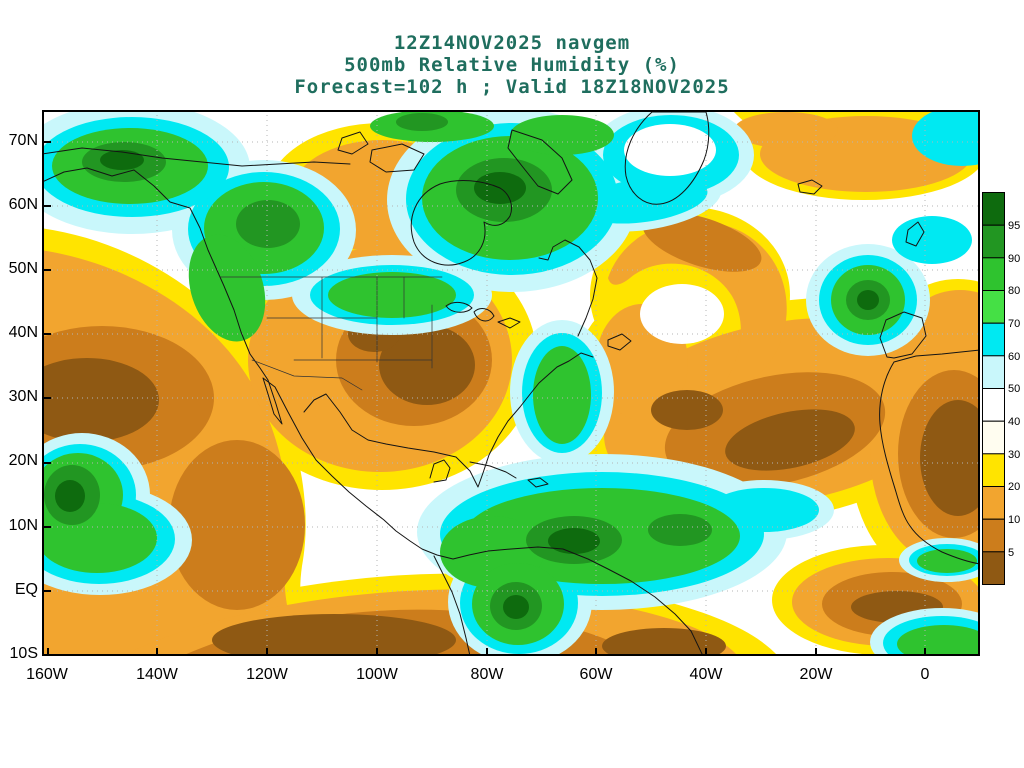 The width and height of the screenshot is (1024, 768). What do you see at coordinates (512, 87) in the screenshot?
I see `title-line-3: Forecast=102 h ; Valid 18Z18NOV2025` at bounding box center [512, 87].